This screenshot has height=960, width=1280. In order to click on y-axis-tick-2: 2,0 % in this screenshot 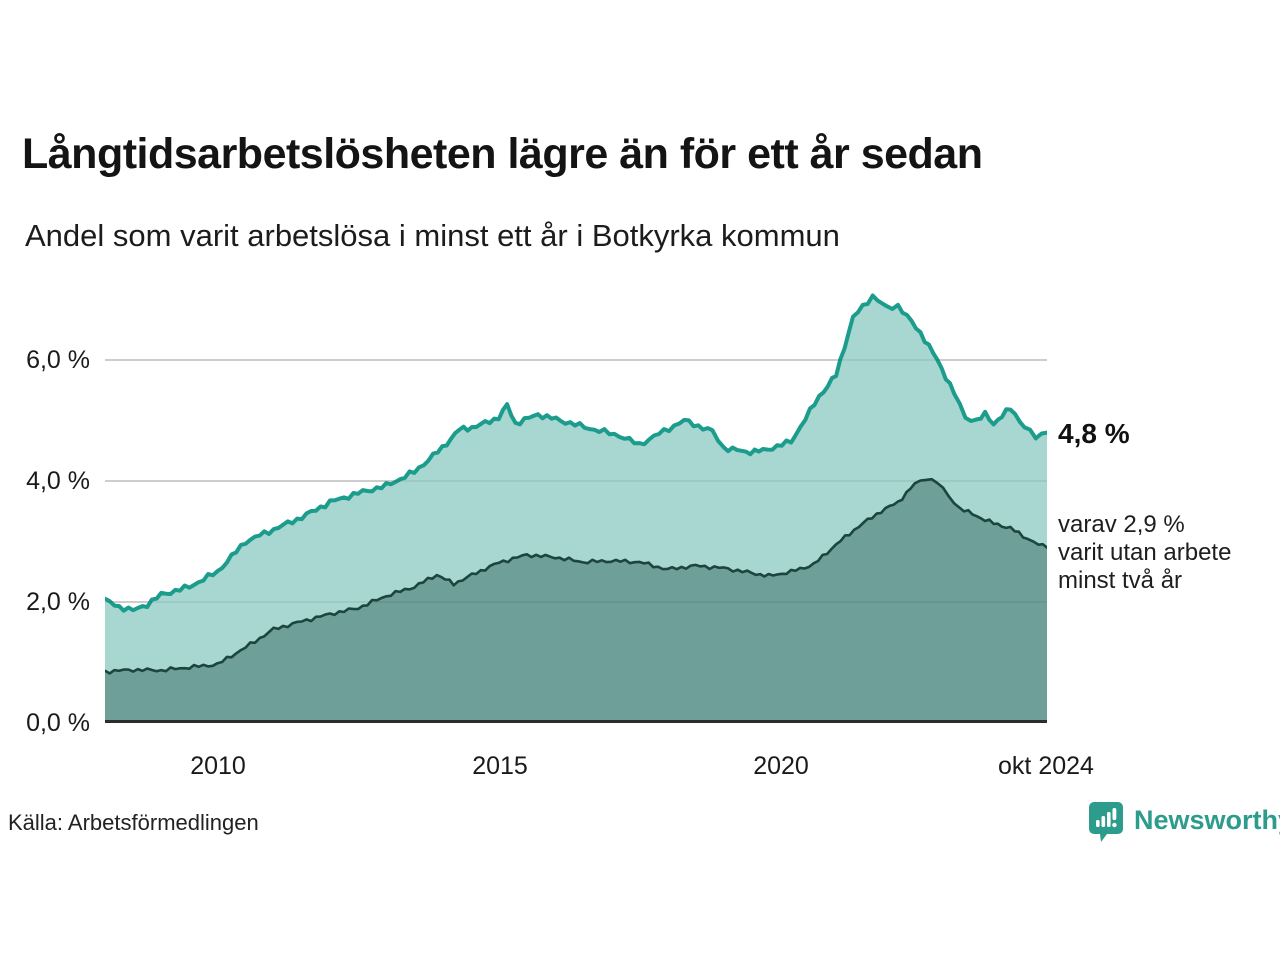, I will do `click(58, 602)`.